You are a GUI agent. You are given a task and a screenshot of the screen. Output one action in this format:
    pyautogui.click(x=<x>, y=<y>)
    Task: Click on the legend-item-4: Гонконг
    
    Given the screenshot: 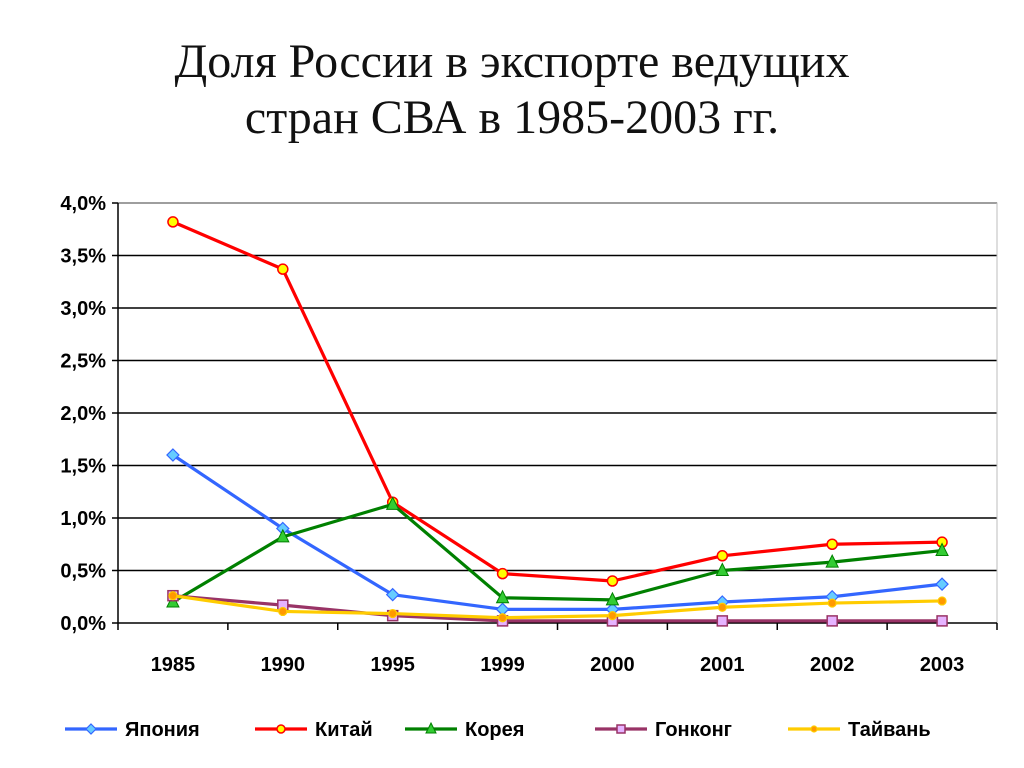 What is the action you would take?
    pyautogui.click(x=663, y=730)
    